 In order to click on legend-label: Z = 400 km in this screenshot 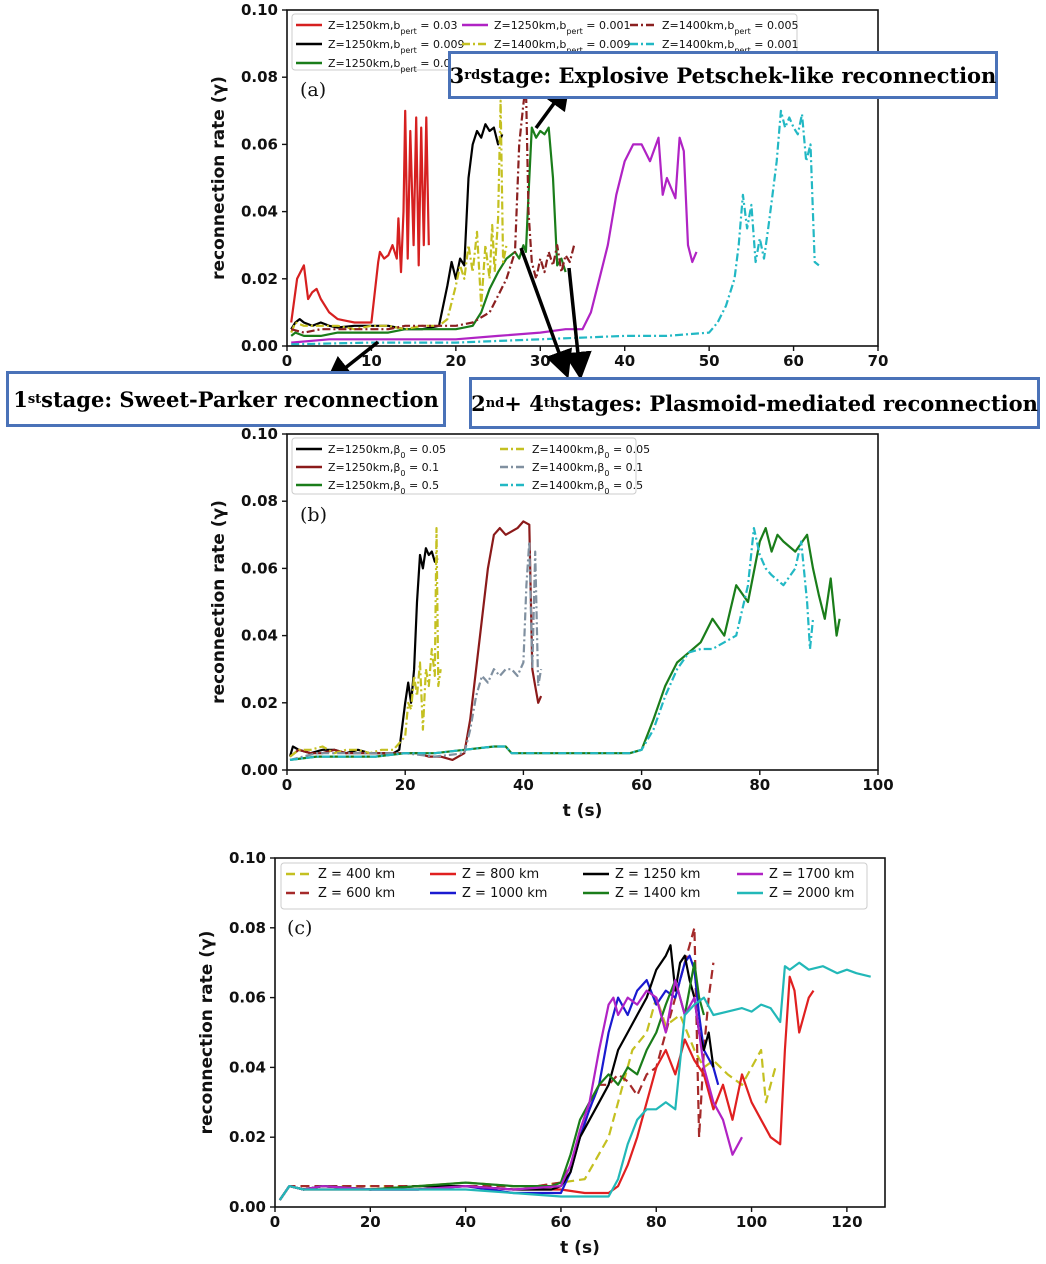, I will do `click(356, 874)`.